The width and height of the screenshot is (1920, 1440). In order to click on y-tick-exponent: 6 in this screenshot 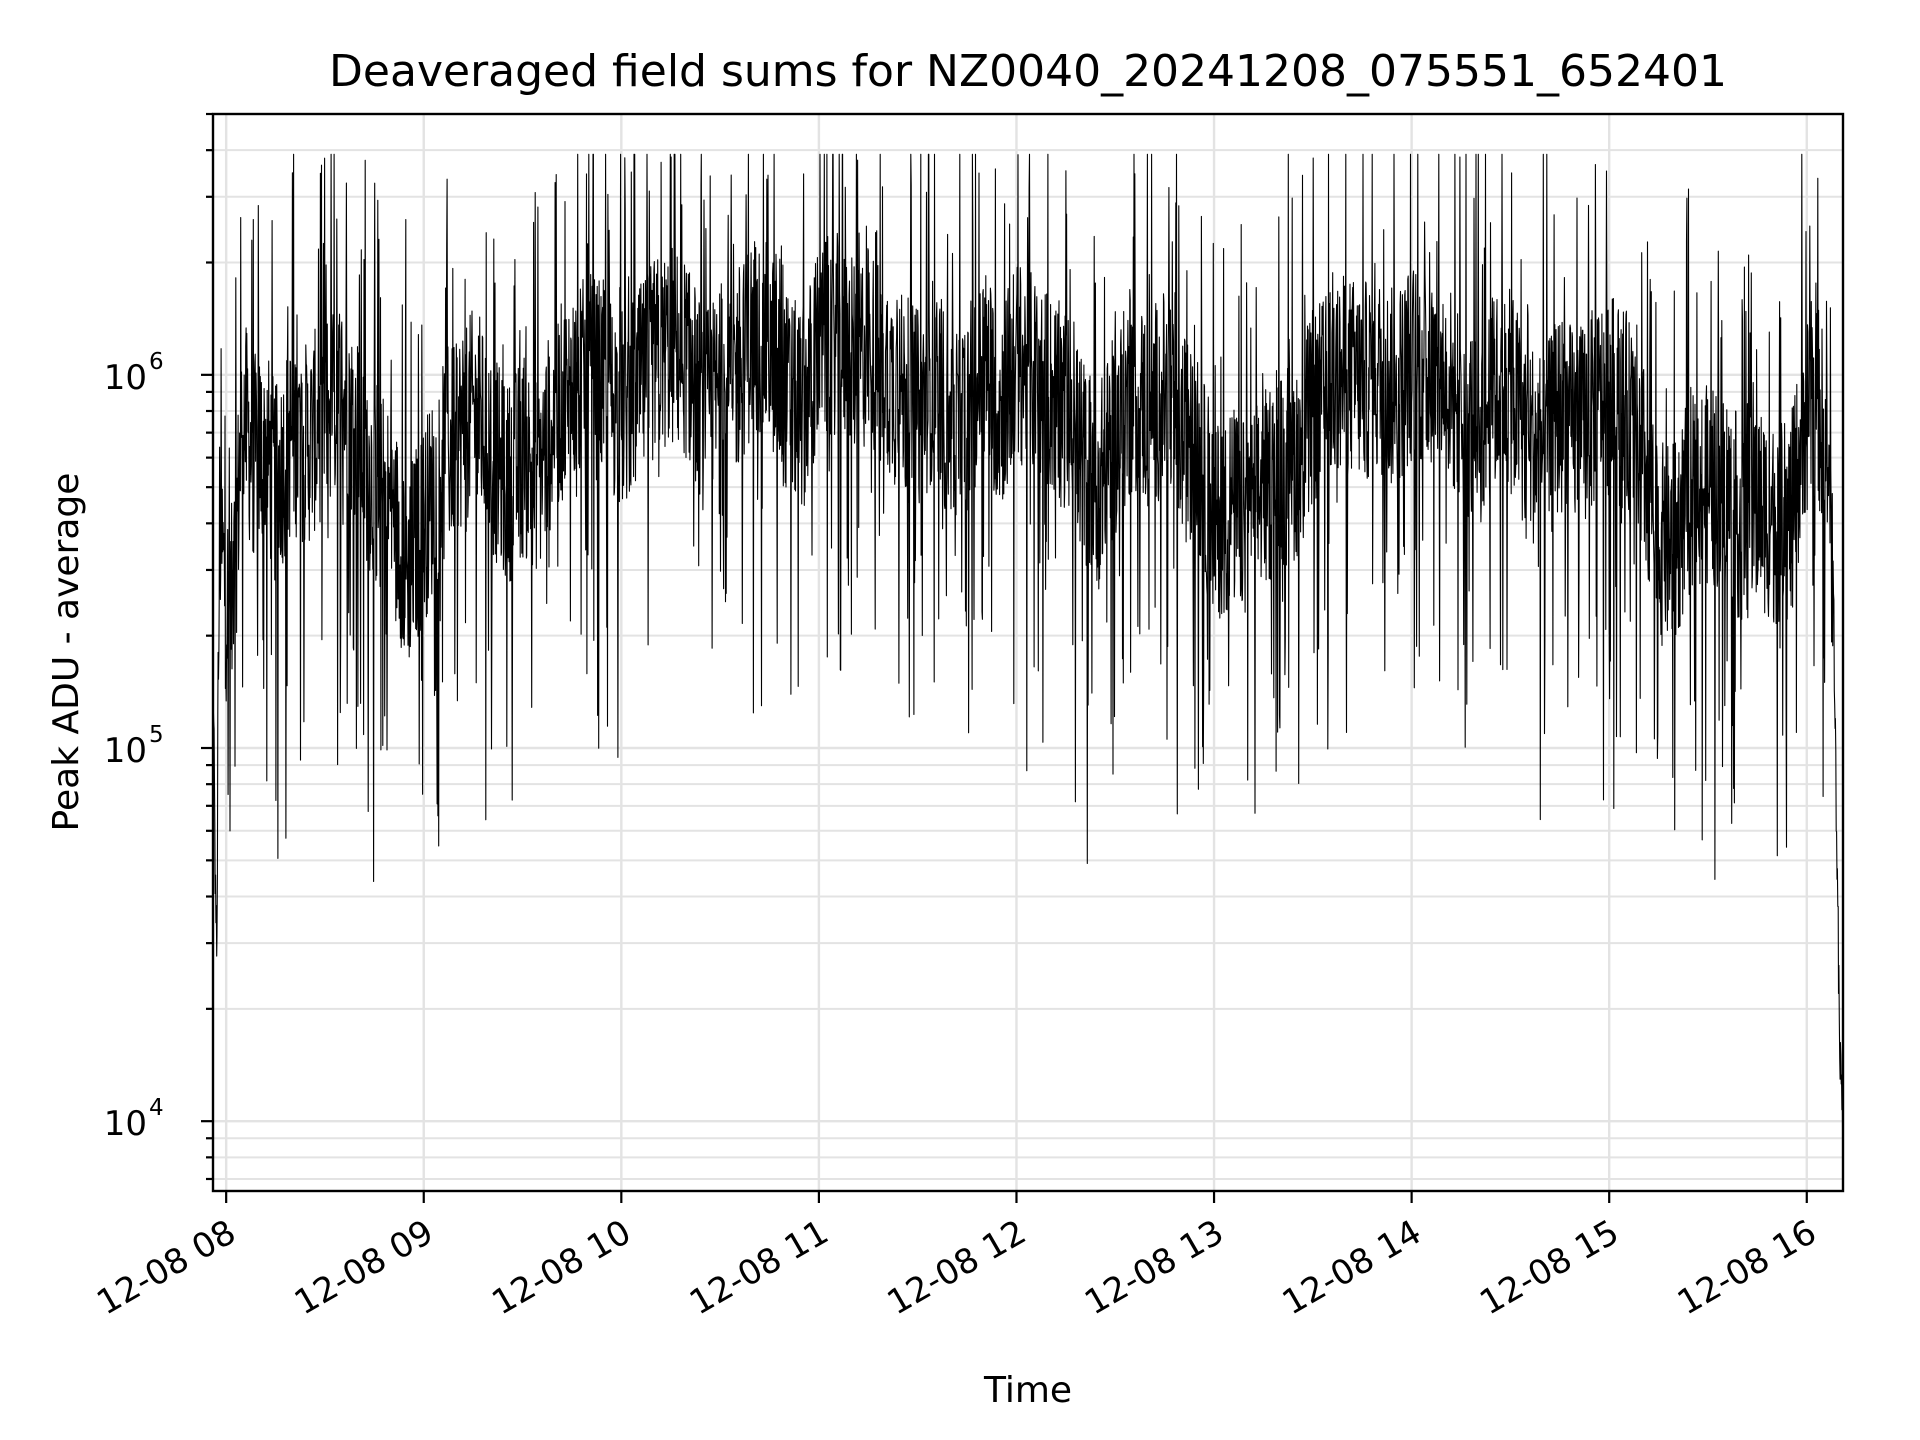, I will do `click(156, 362)`.